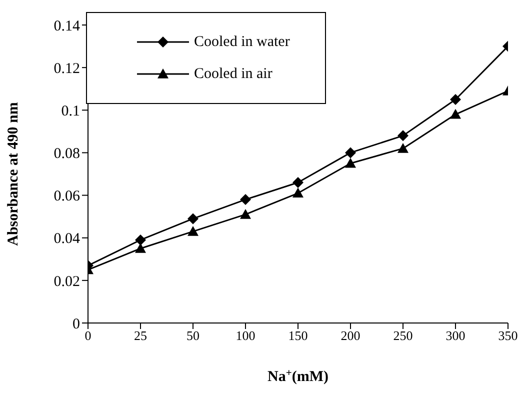 This screenshot has height=404, width=526. What do you see at coordinates (67, 239) in the screenshot?
I see `y-tick-label: 0.04` at bounding box center [67, 239].